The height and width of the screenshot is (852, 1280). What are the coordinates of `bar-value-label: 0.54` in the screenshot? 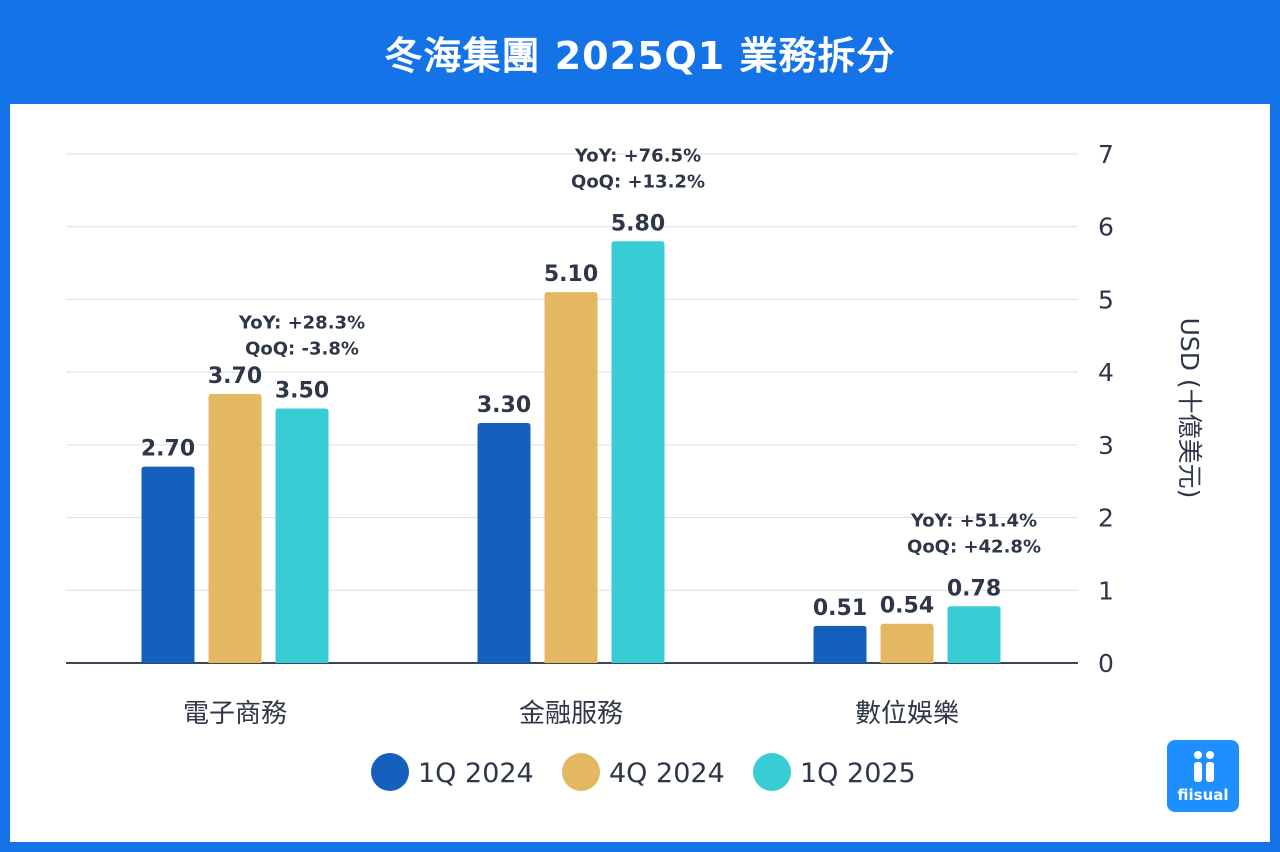 It's located at (907, 606).